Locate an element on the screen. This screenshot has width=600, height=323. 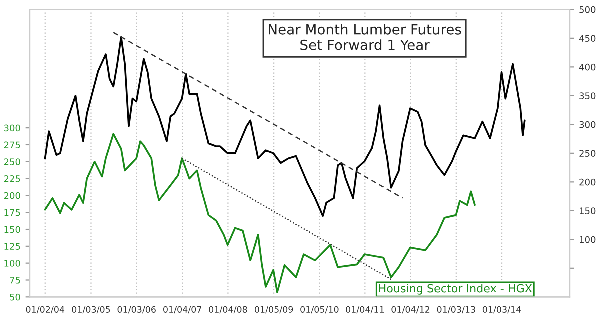
y-tick-label: 125 is located at coordinates (12, 246).